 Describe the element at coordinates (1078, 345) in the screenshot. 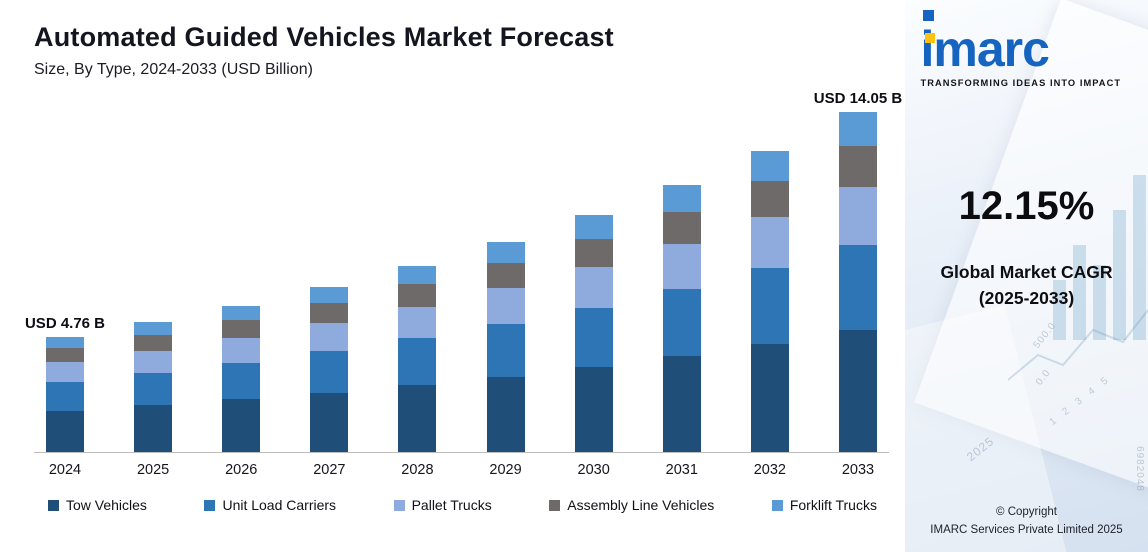

I see `decorative-line-chart` at that location.